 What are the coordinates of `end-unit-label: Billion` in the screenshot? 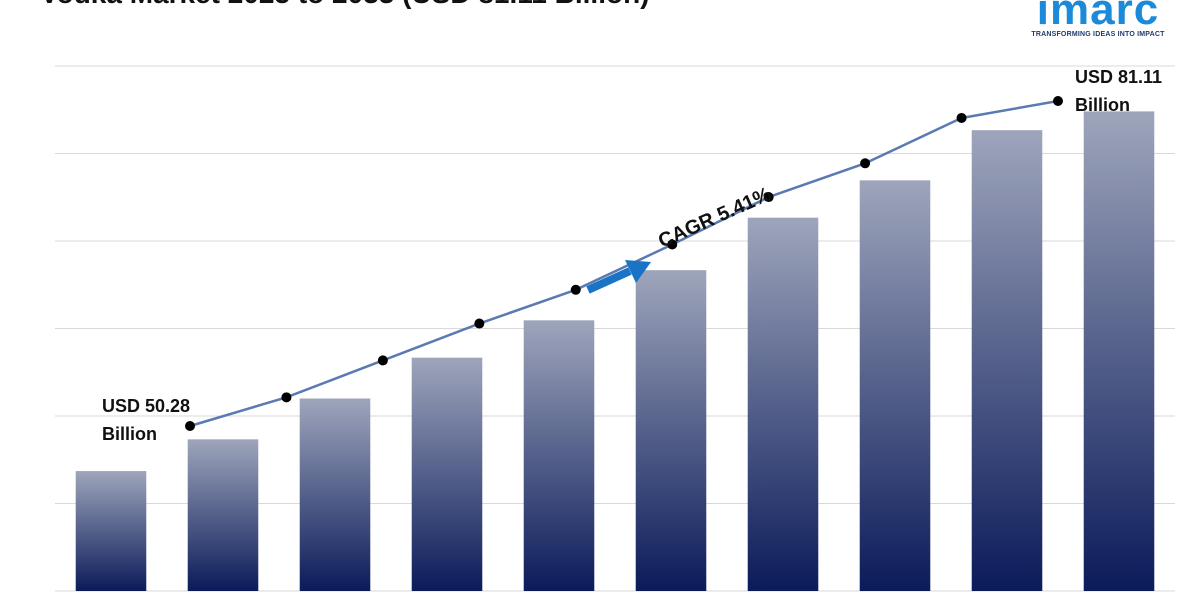 It's located at (1102, 105).